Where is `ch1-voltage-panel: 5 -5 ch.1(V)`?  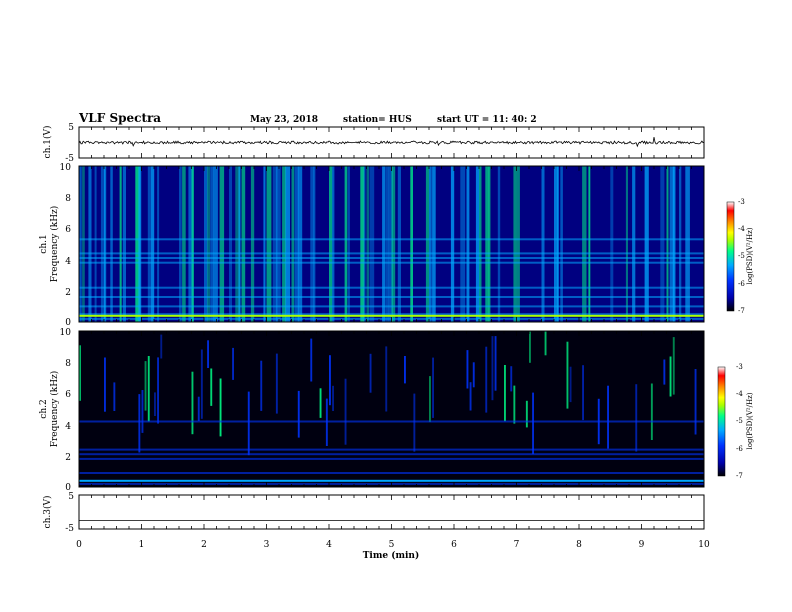
ch1-voltage-panel: 5 -5 ch.1(V) is located at coordinates (373, 143).